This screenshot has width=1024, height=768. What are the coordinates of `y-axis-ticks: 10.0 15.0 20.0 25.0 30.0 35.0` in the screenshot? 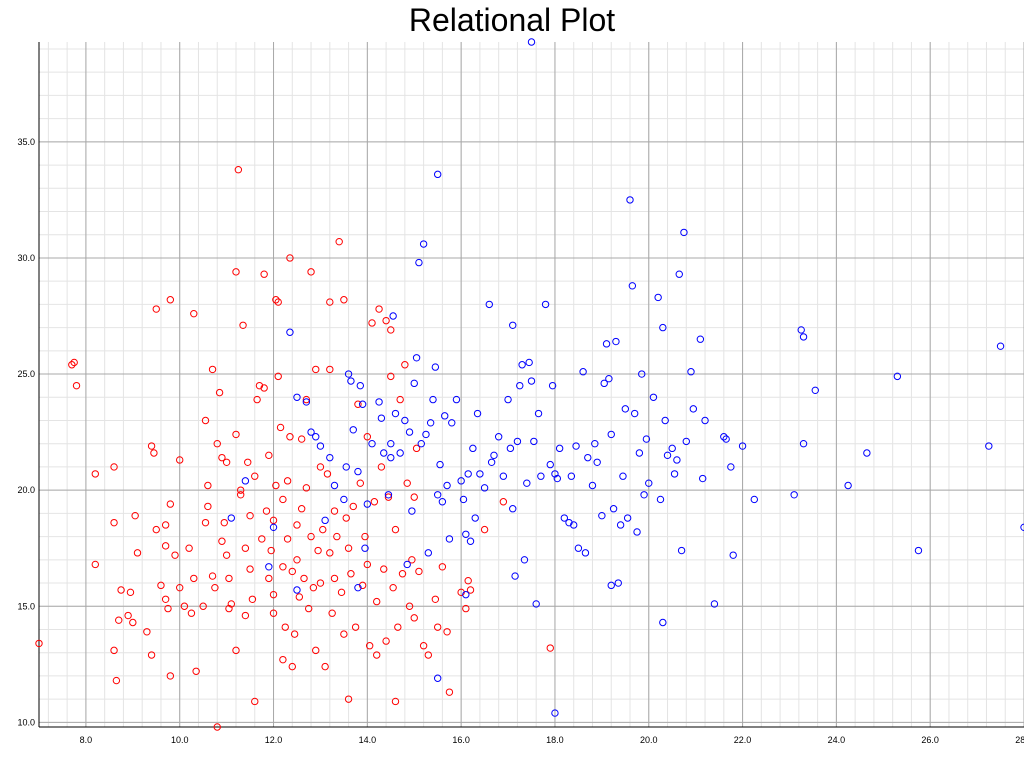 It's located at (26, 432).